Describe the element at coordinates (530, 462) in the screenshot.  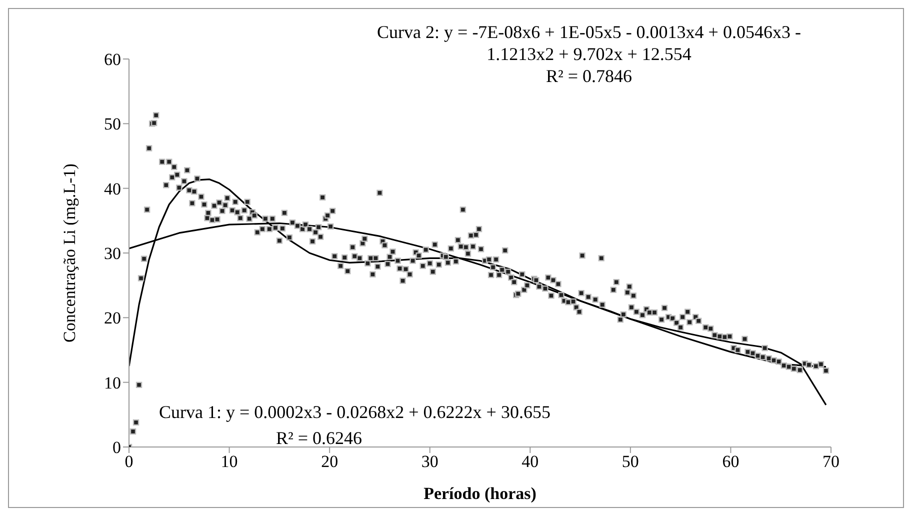
I see `x-tick-label: 40` at that location.